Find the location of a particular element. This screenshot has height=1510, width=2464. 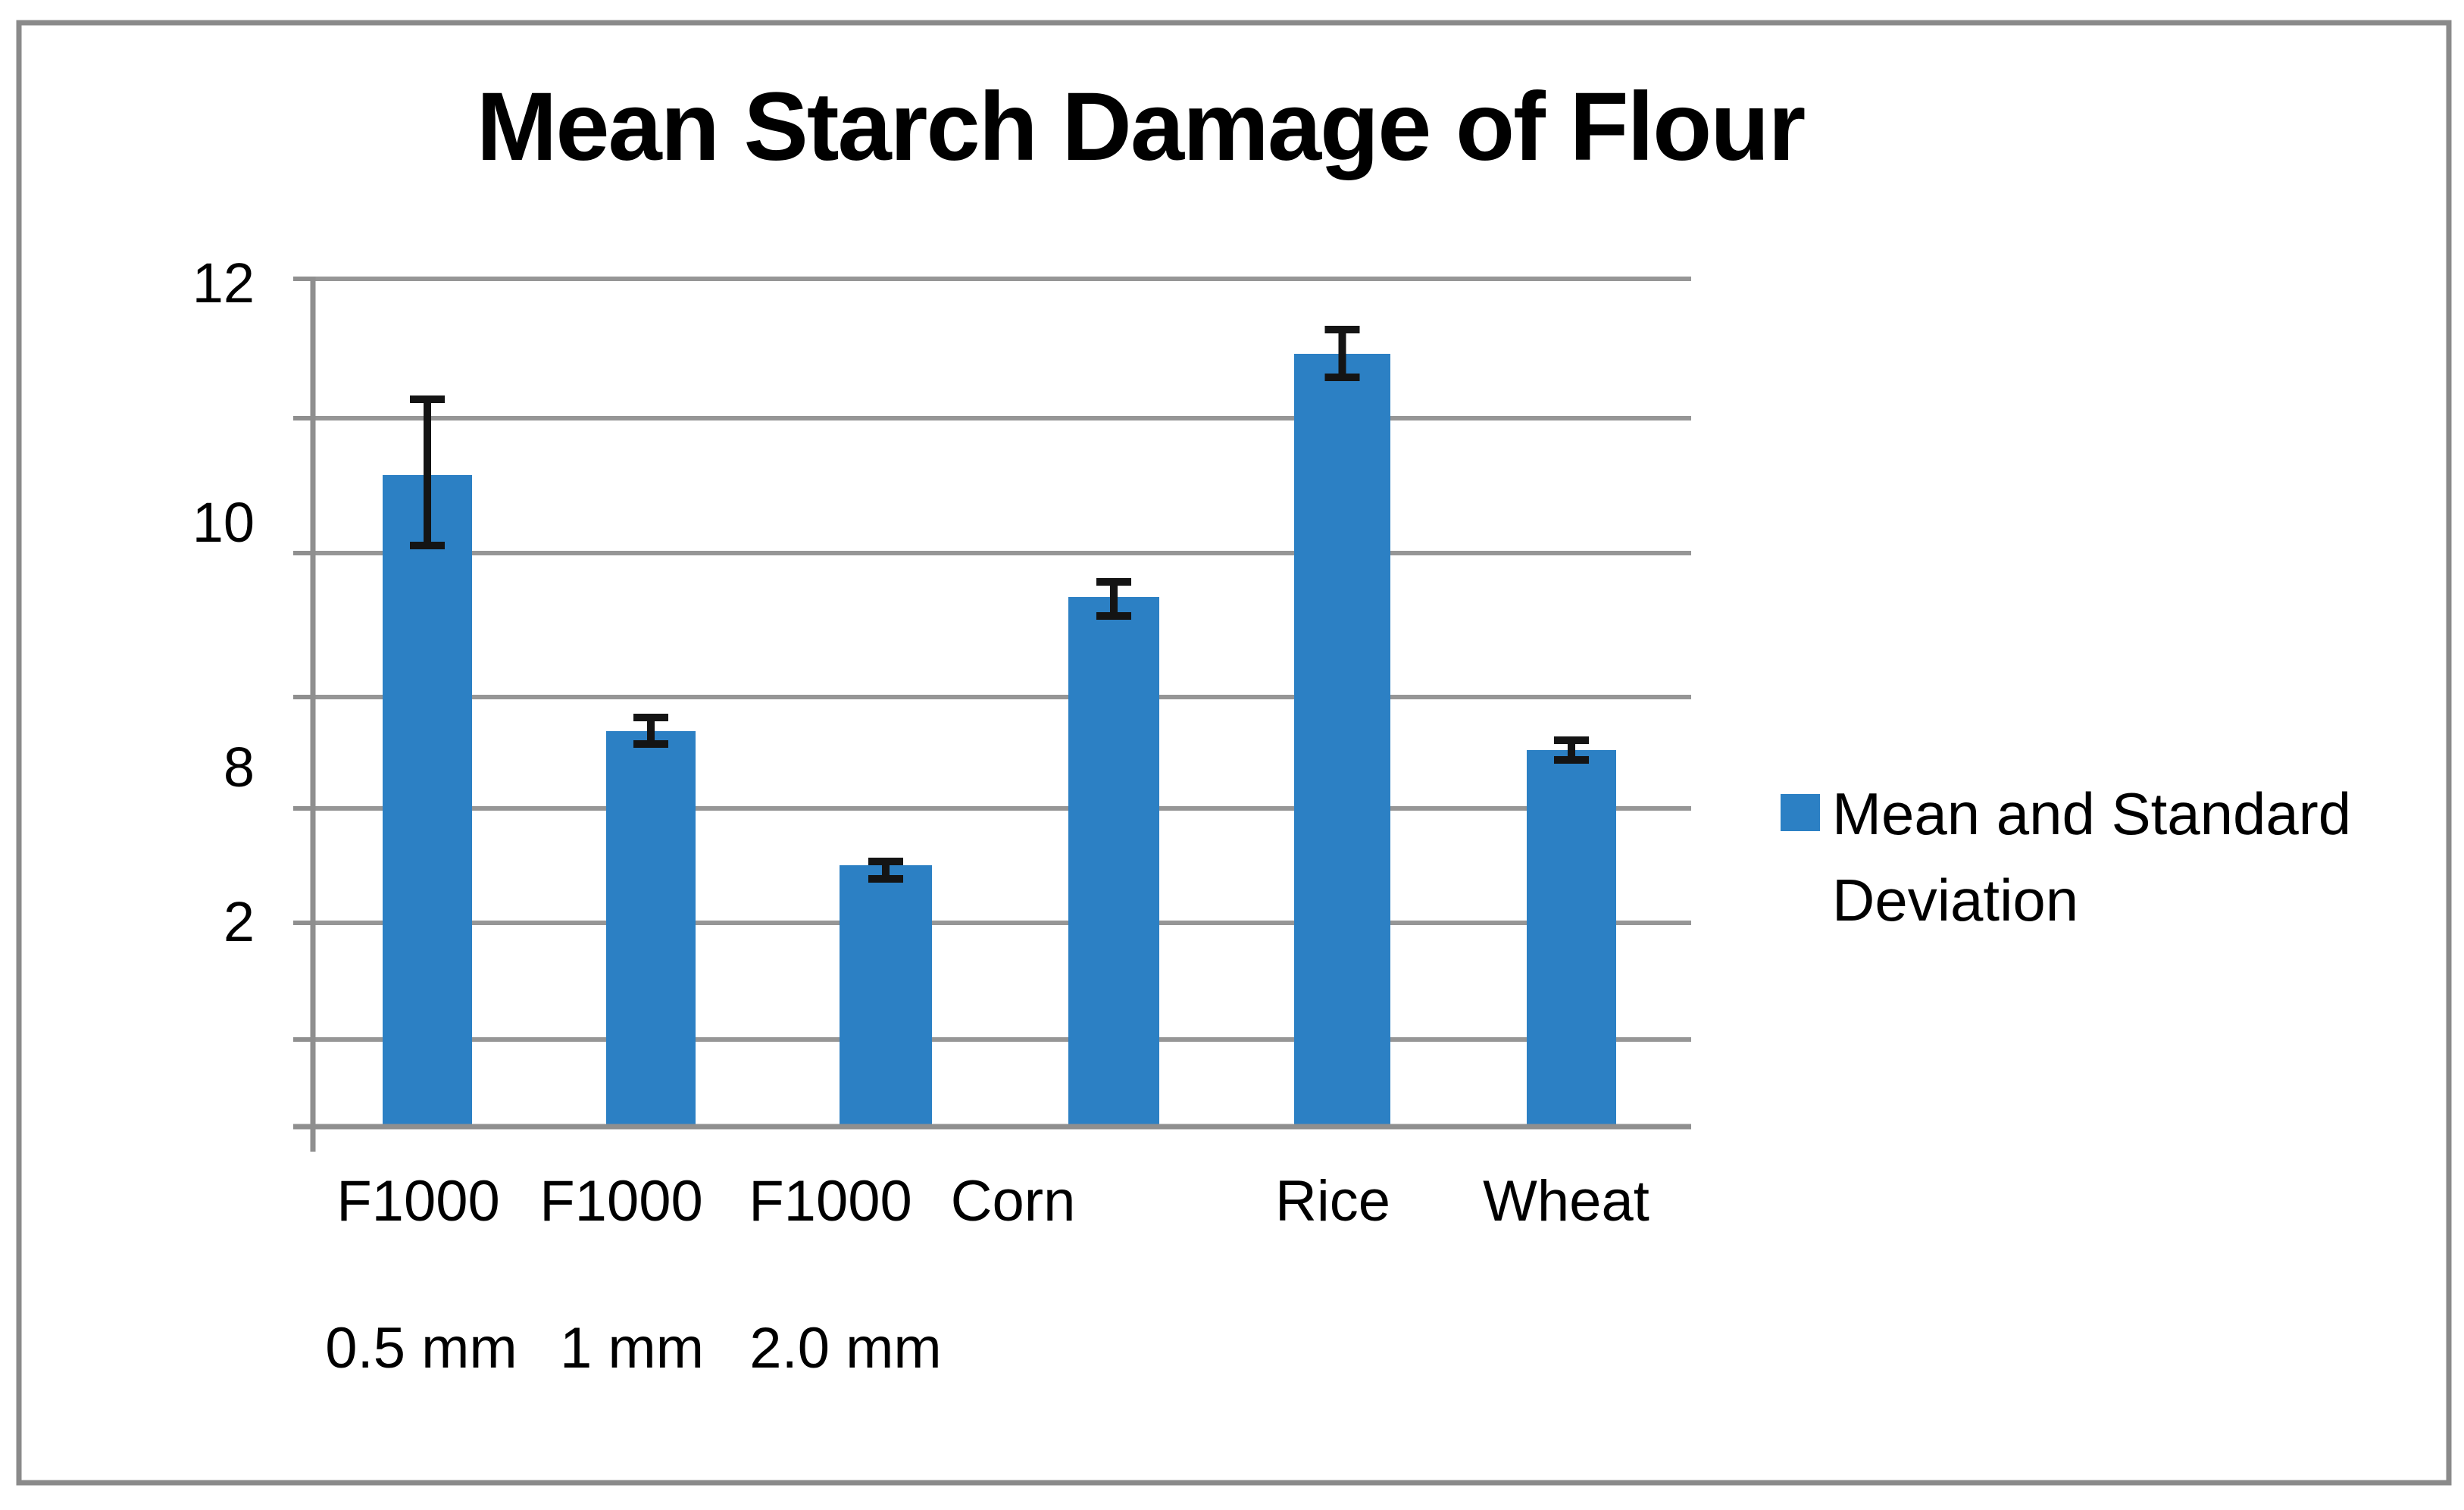

x-axis-sublabel-2-0mm: 2.0 mm is located at coordinates (845, 1348).